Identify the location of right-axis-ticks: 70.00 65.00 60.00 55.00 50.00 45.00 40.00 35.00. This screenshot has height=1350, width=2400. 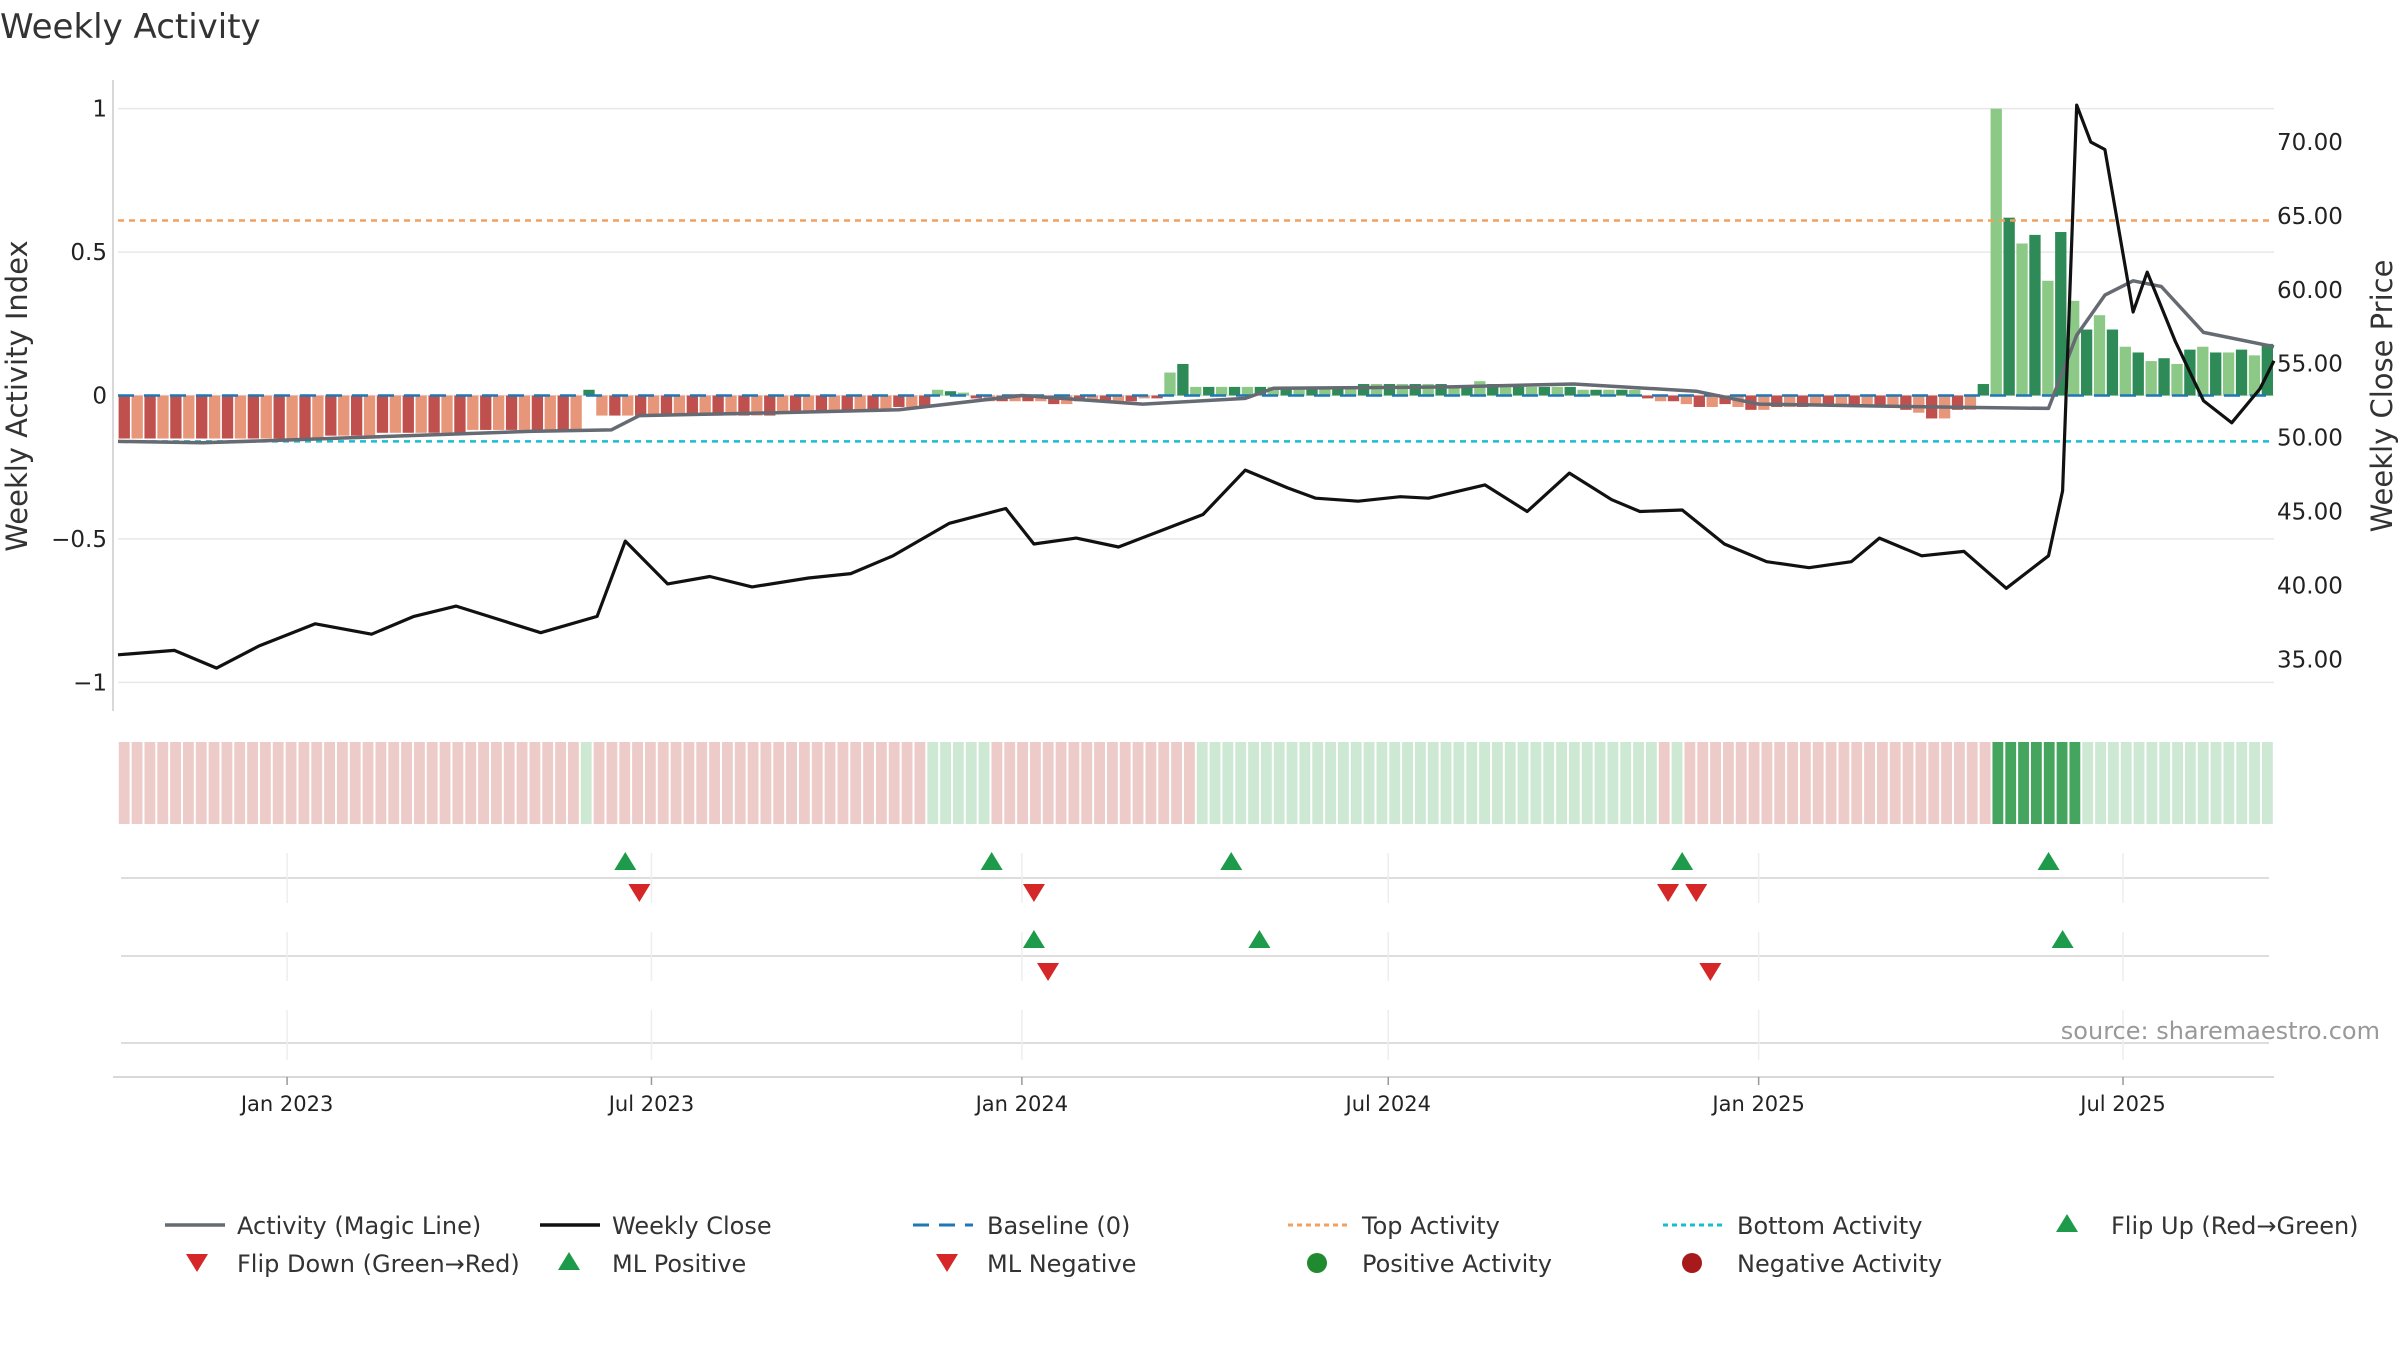
(2310, 401).